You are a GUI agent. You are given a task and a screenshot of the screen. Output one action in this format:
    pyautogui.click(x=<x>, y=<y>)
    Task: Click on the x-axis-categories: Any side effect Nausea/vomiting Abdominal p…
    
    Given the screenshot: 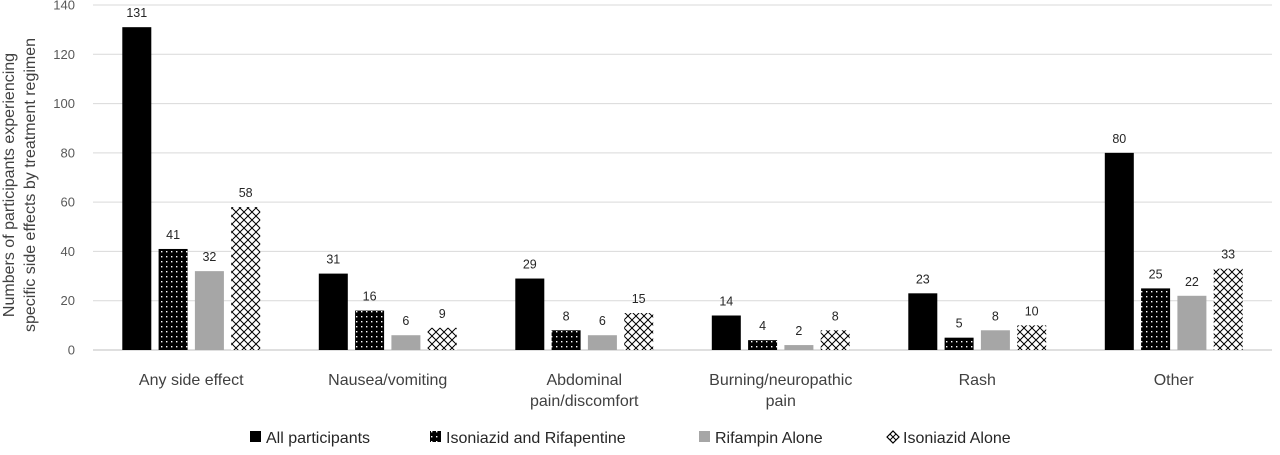 What is the action you would take?
    pyautogui.click(x=667, y=391)
    